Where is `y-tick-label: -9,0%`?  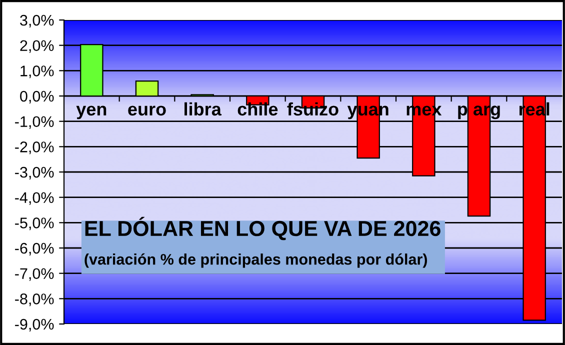 y-tick-label: -9,0% is located at coordinates (34, 325).